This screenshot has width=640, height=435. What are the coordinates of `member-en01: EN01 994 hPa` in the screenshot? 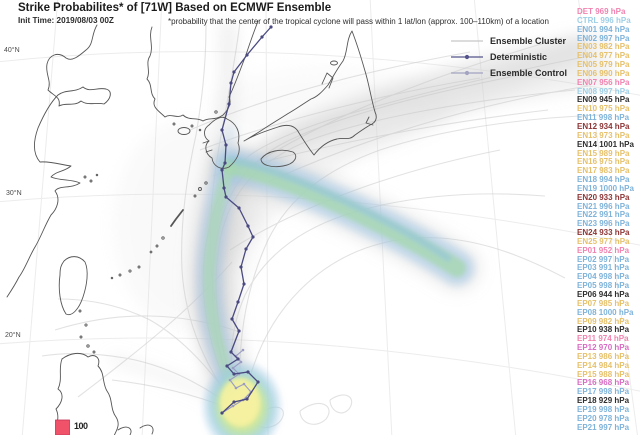 It's located at (603, 29).